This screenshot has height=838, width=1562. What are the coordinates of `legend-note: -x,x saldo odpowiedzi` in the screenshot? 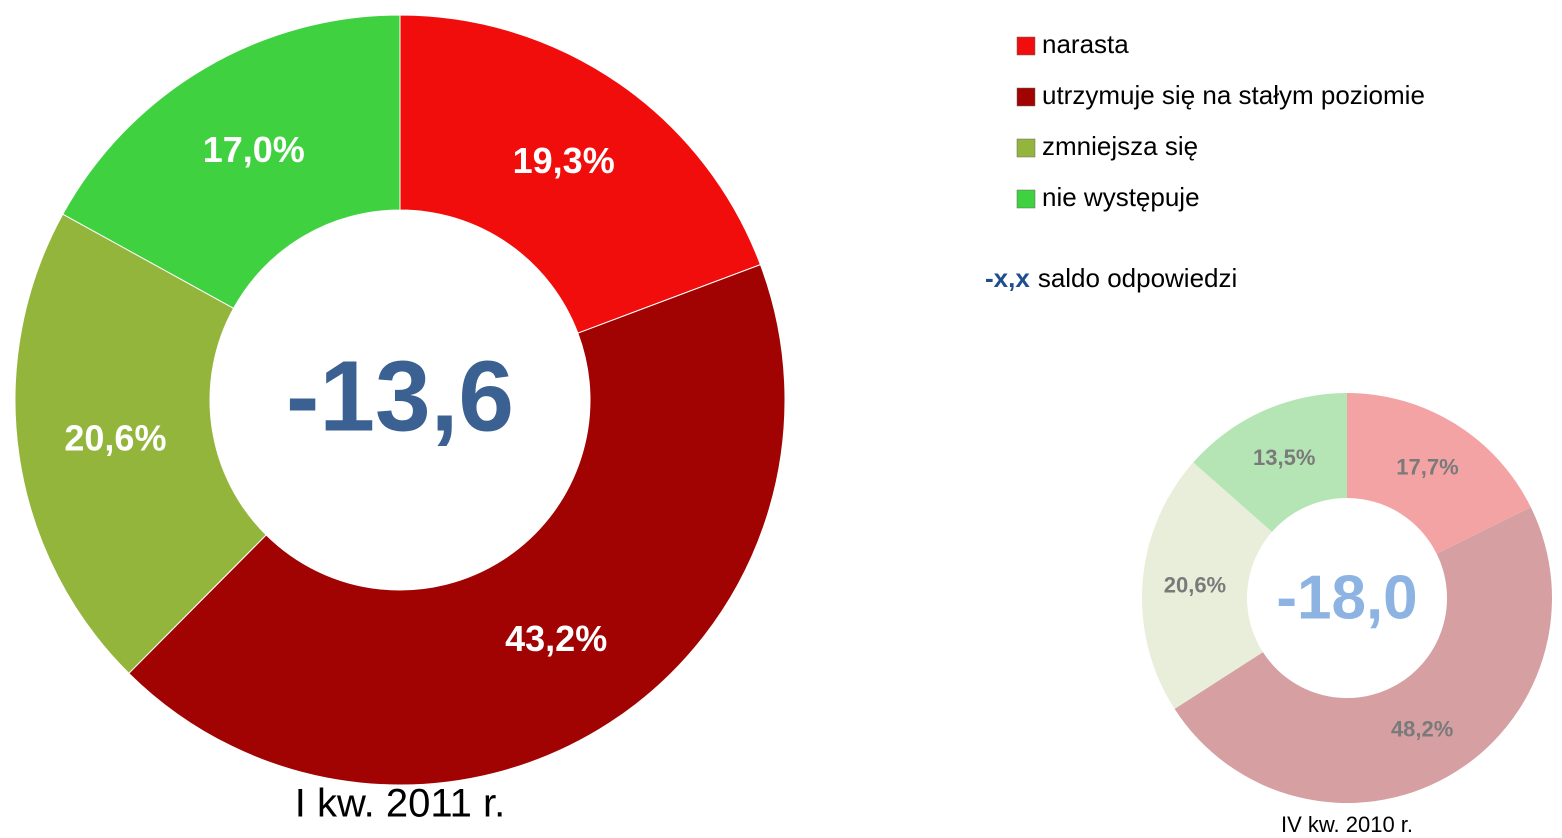 It's located at (1111, 278).